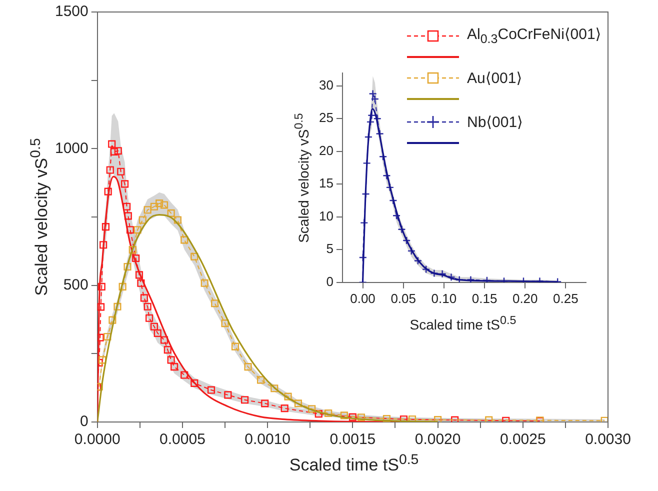 Image resolution: width=658 pixels, height=491 pixels. Describe the element at coordinates (608, 439) in the screenshot. I see `x-tick-label: 0.0030` at that location.